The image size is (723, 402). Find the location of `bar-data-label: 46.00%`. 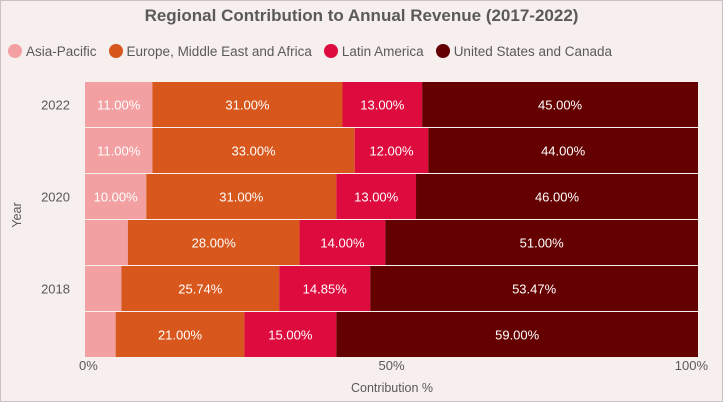

bar-data-label: 46.00% is located at coordinates (557, 197).